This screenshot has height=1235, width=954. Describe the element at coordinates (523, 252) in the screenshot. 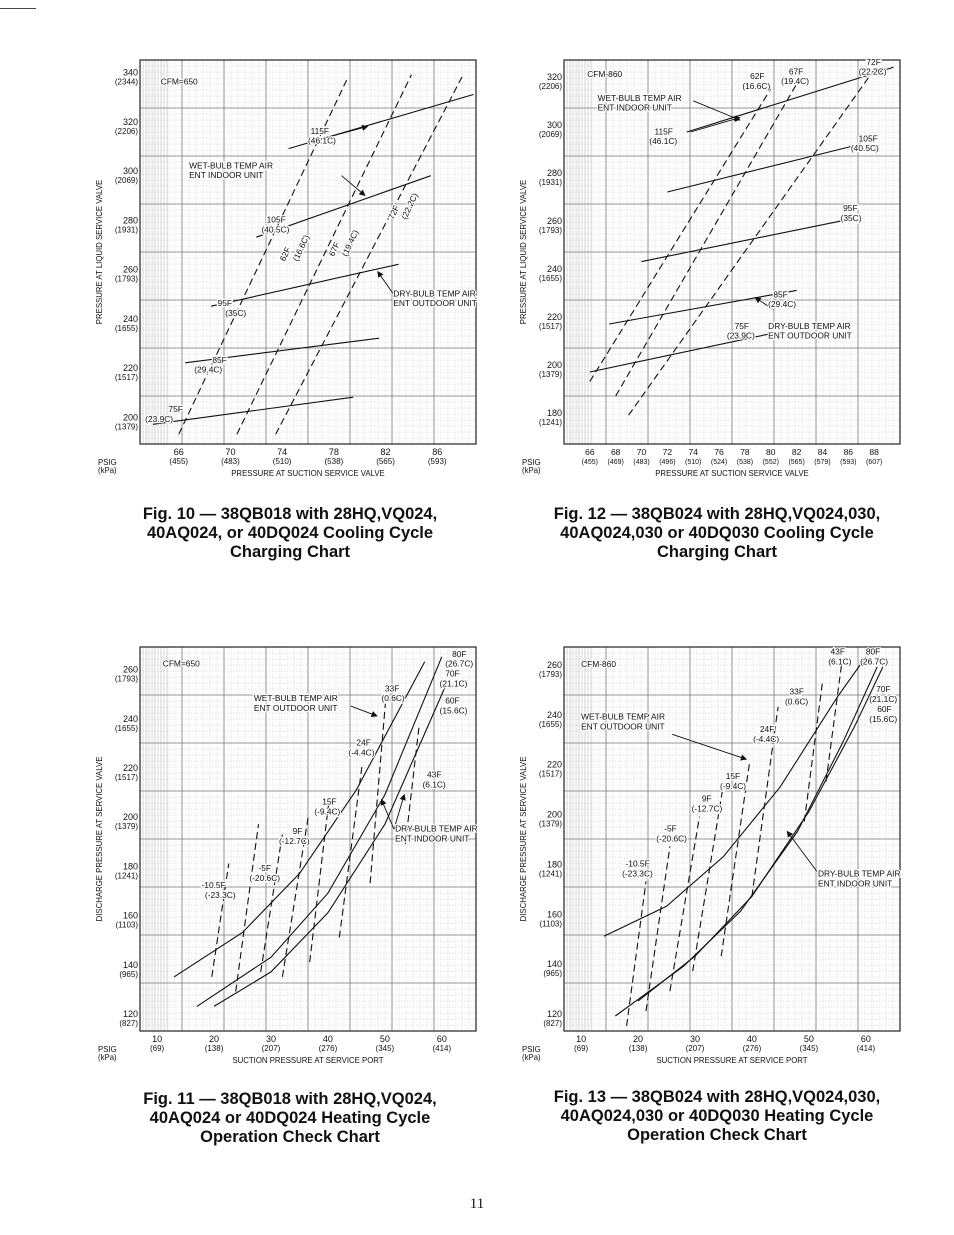

I see `y-axis-title: PRESSURE AT LIQUID SERVICE VALVE` at that location.